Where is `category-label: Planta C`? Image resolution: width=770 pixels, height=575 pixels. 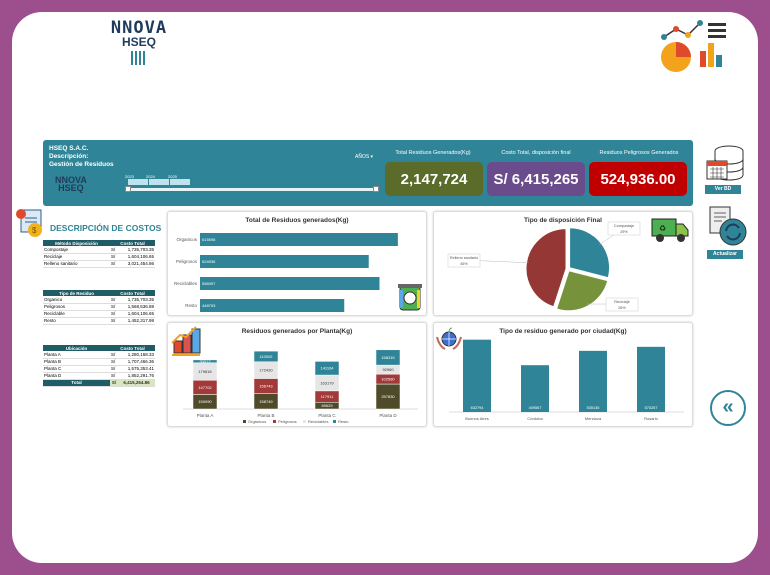 category-label: Planta C is located at coordinates (327, 415).